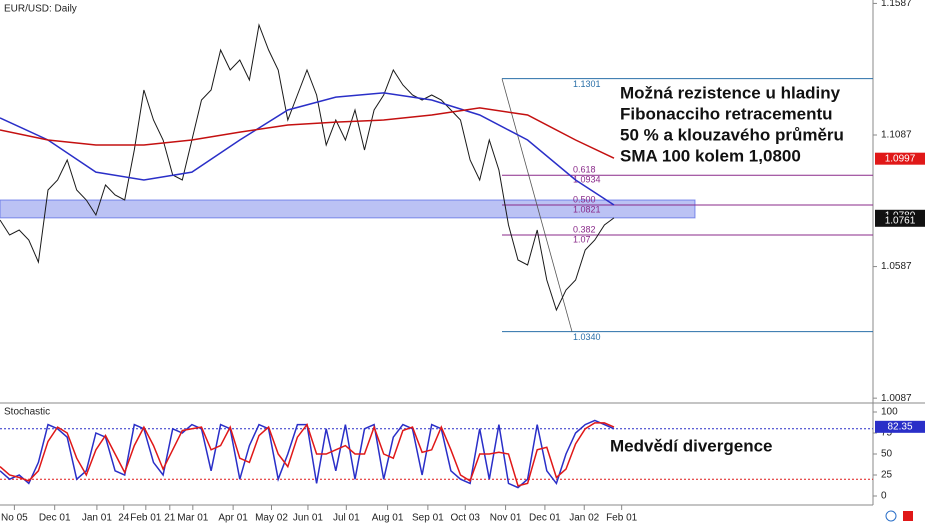 The height and width of the screenshot is (525, 925). What do you see at coordinates (584, 170) in the screenshot?
I see `fib-ratio: 0.618` at bounding box center [584, 170].